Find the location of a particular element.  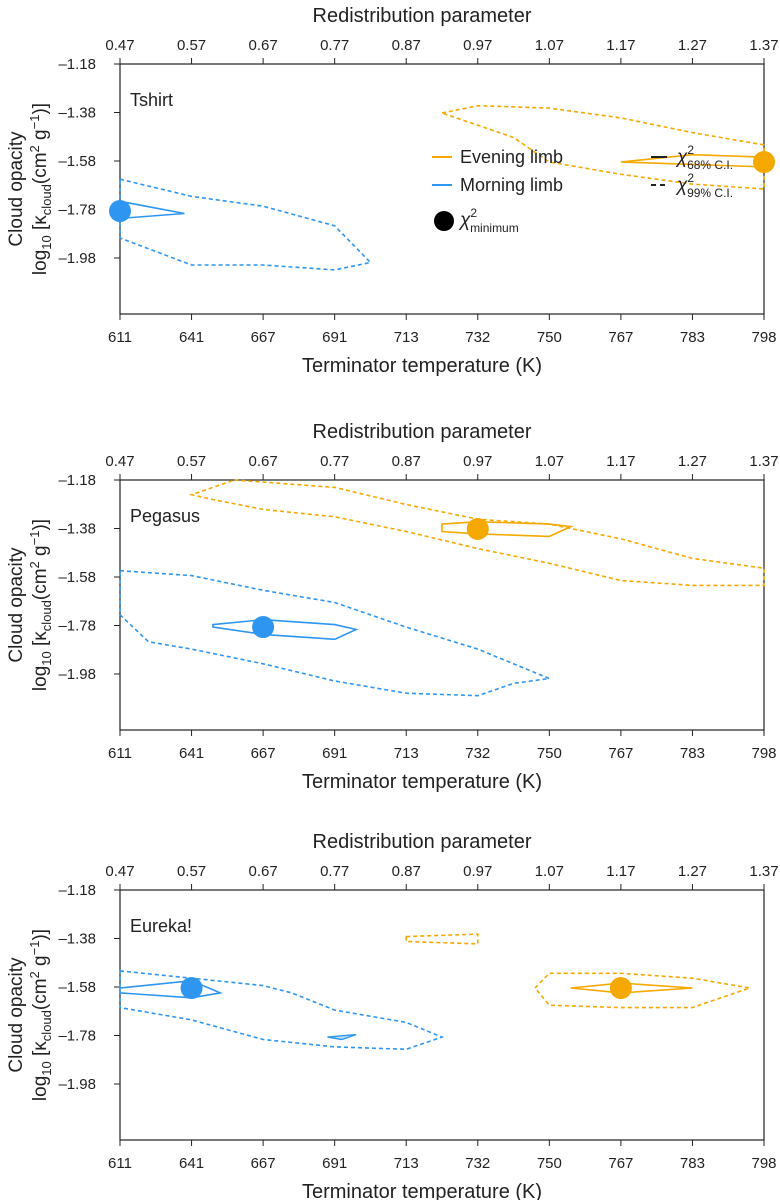

legend-minimum-marker is located at coordinates (444, 221).